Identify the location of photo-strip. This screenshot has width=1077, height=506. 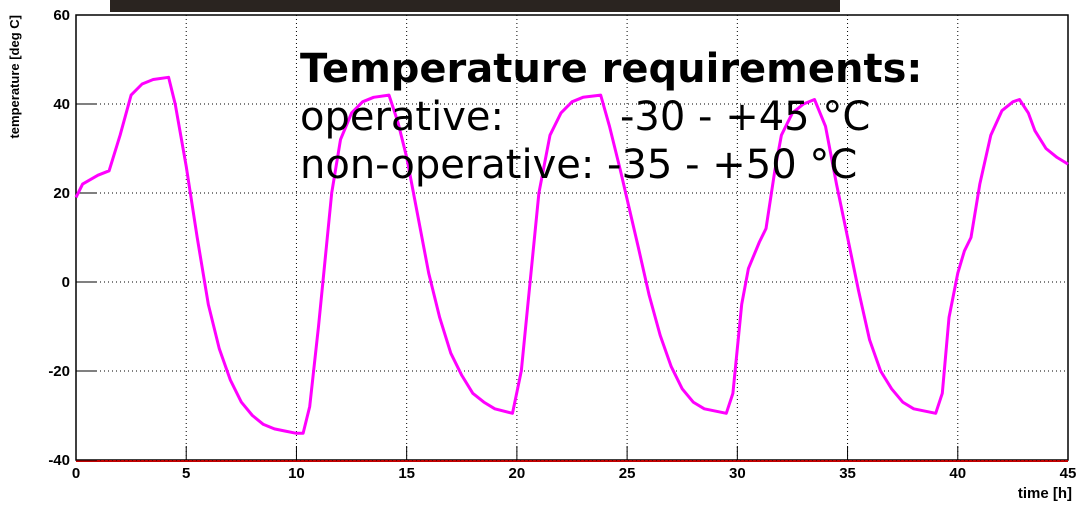
(475, 6).